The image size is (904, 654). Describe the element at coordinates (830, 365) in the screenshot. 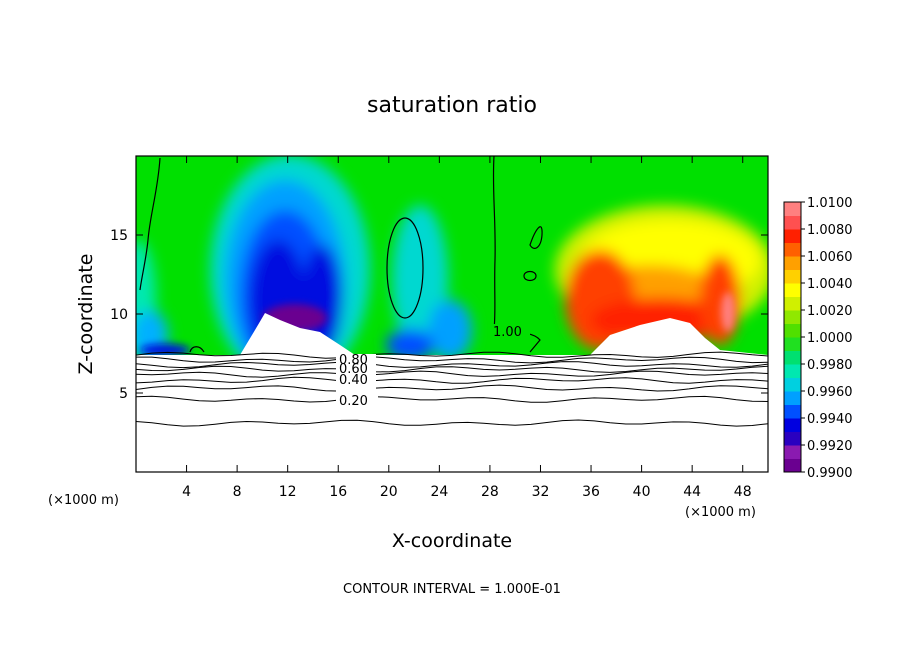

I see `colorbar-tick-label: 0.9980` at that location.